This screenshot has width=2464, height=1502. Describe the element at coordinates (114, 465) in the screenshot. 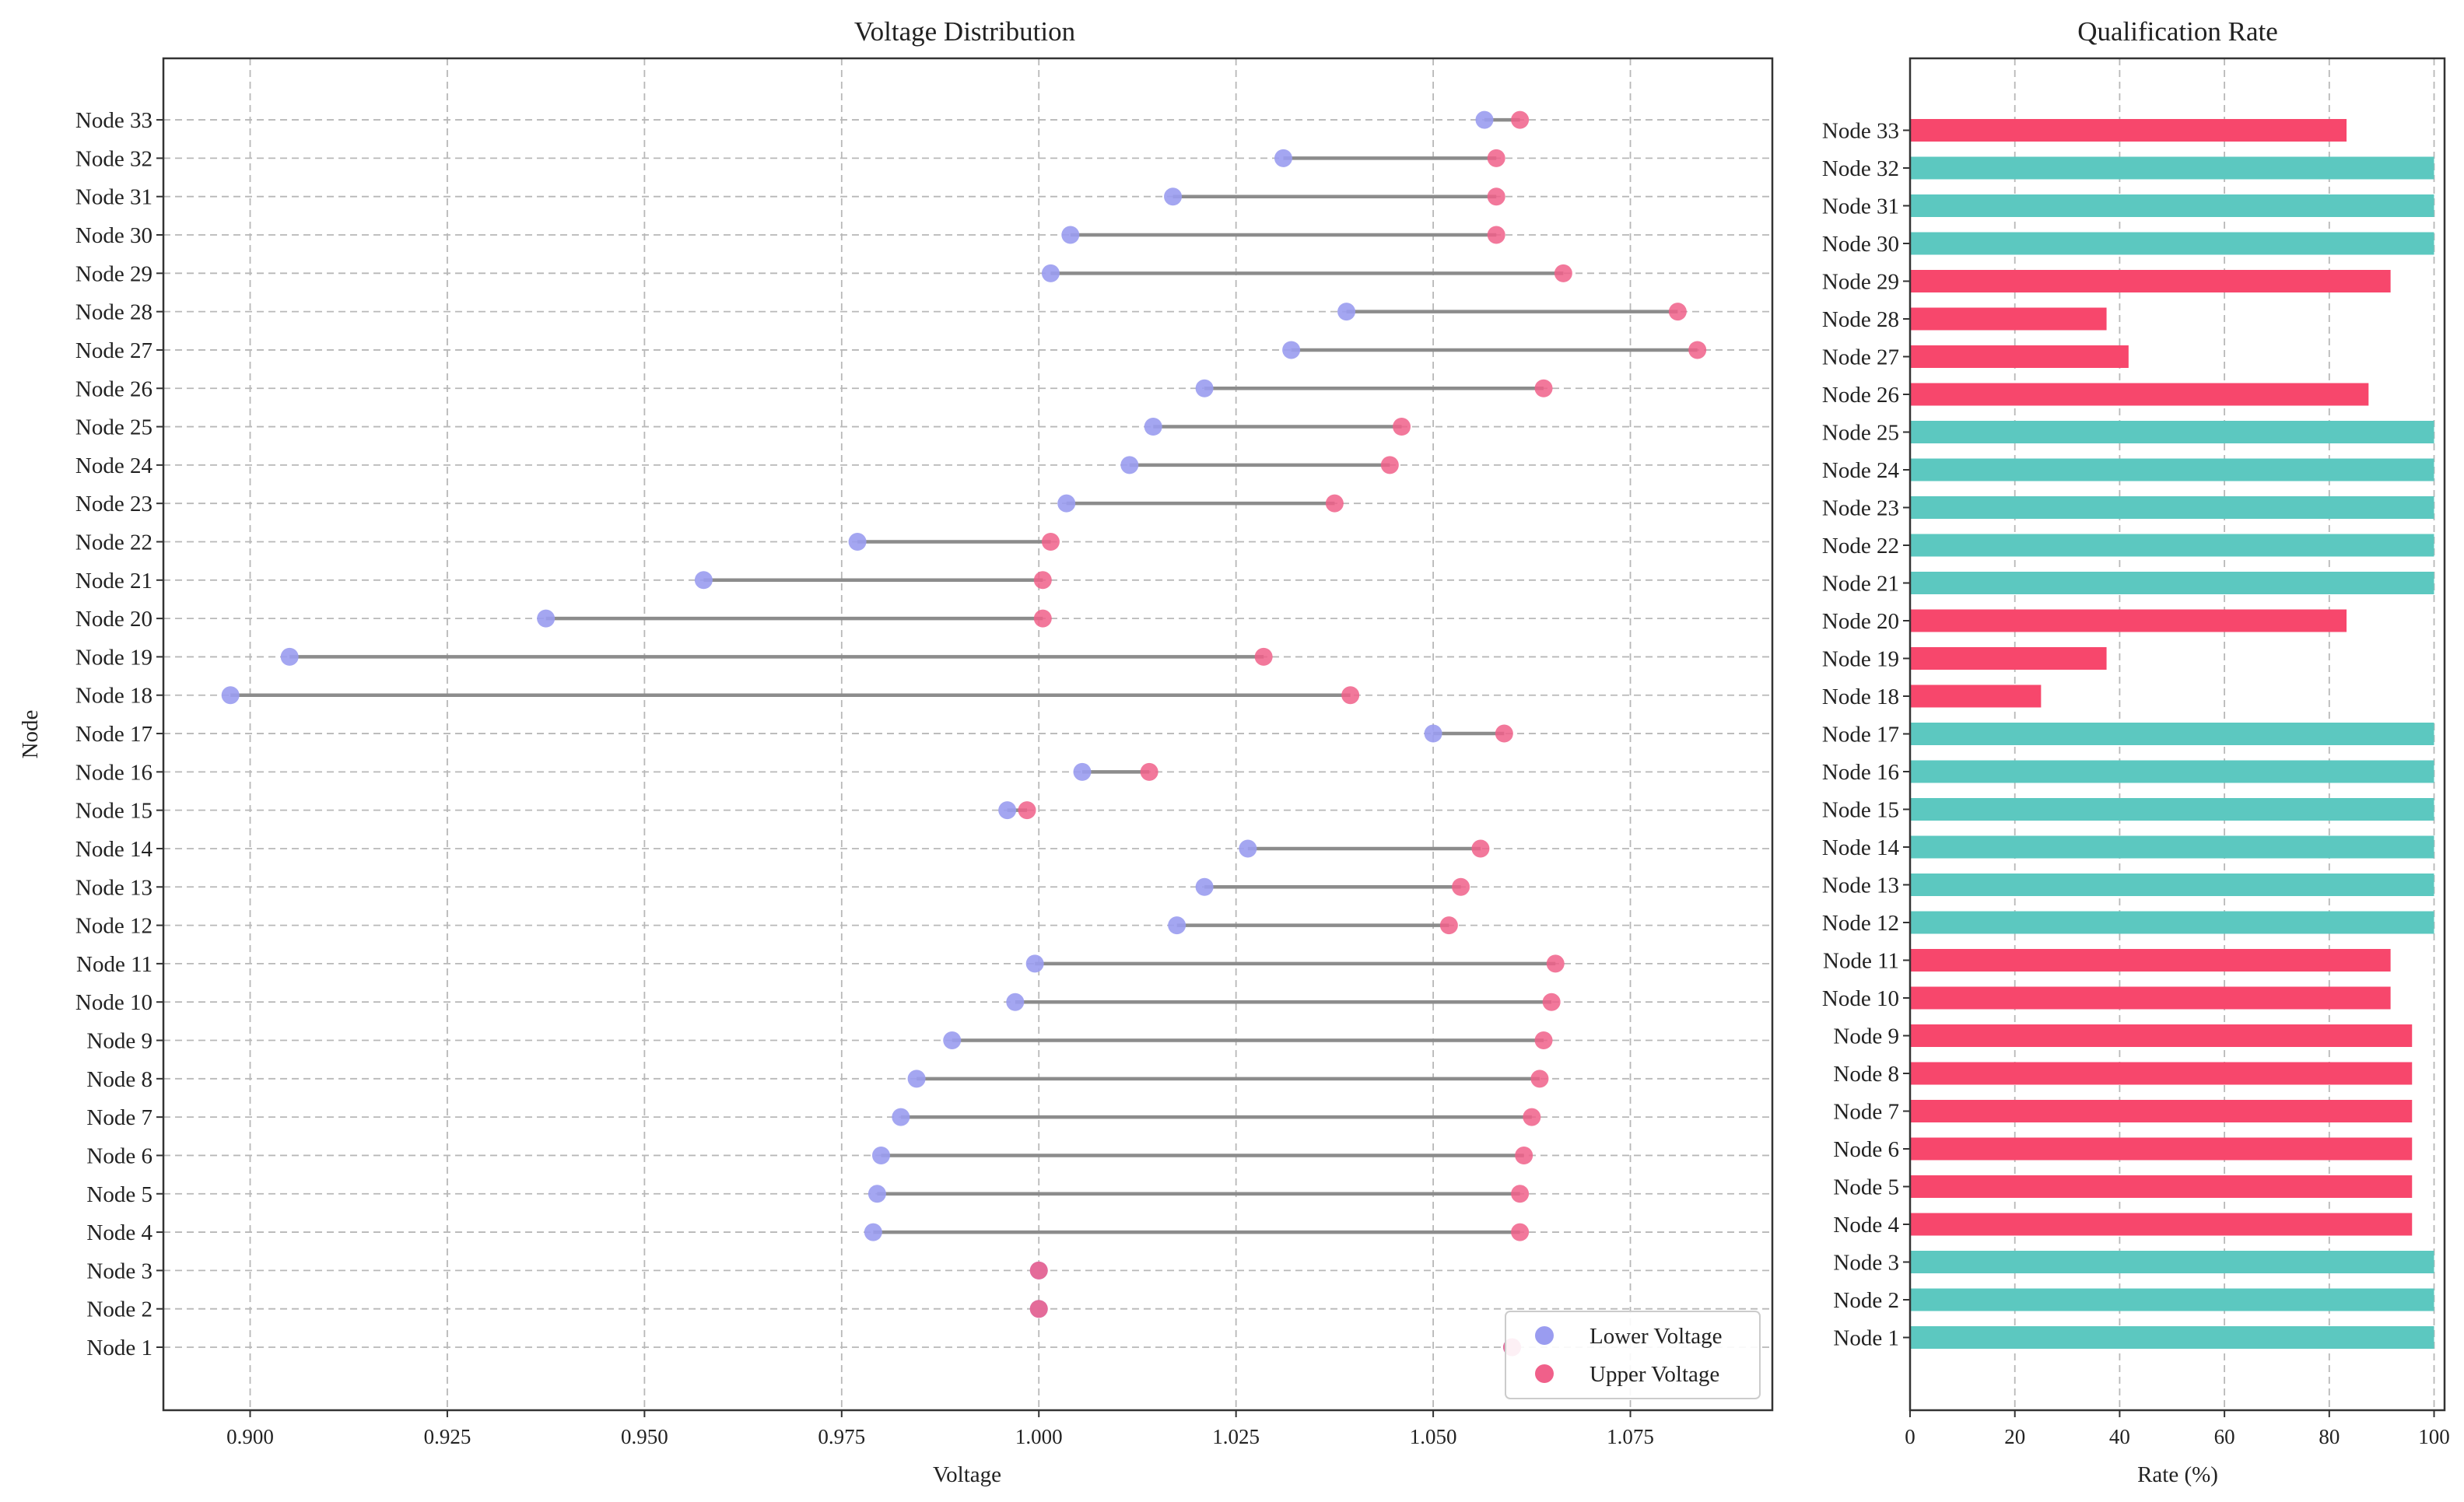

I see `voltage-y-tick-label-node-24: Node 24` at that location.